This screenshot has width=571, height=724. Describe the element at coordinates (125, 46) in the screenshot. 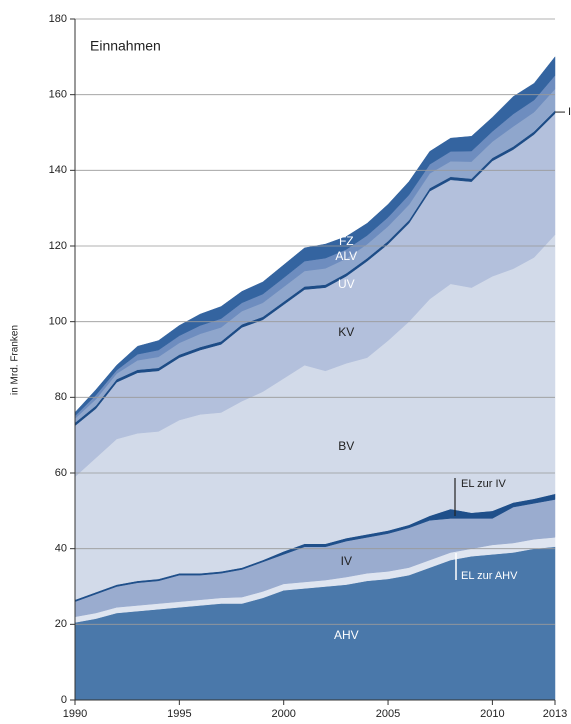

I see `chart-title: Einnahmen` at that location.